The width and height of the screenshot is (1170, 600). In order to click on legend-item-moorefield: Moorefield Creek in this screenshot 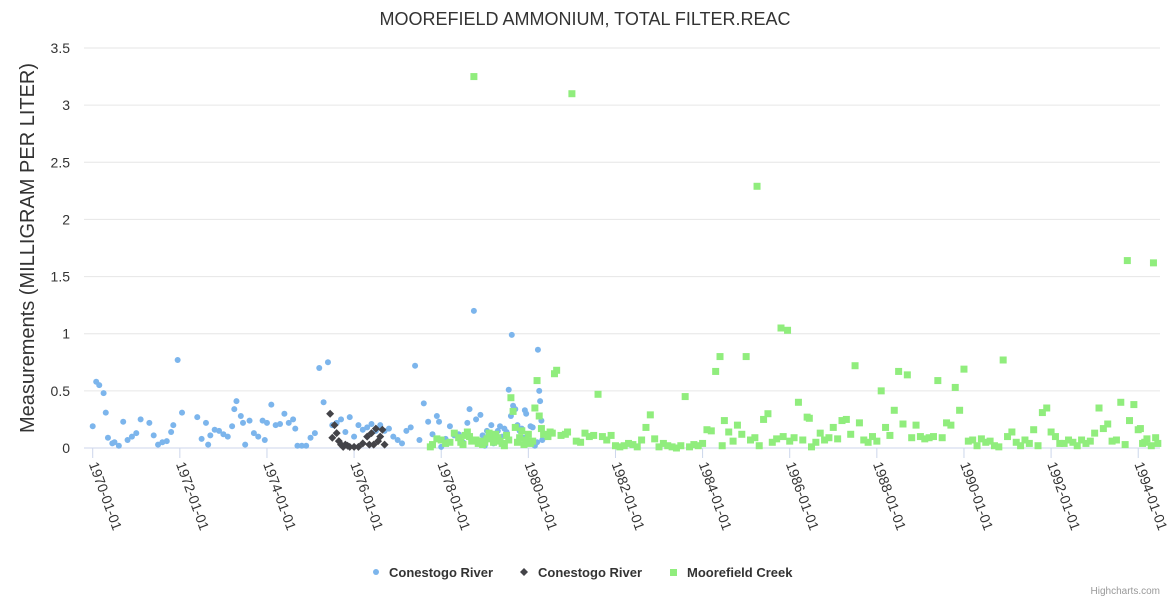, I will do `click(731, 572)`.